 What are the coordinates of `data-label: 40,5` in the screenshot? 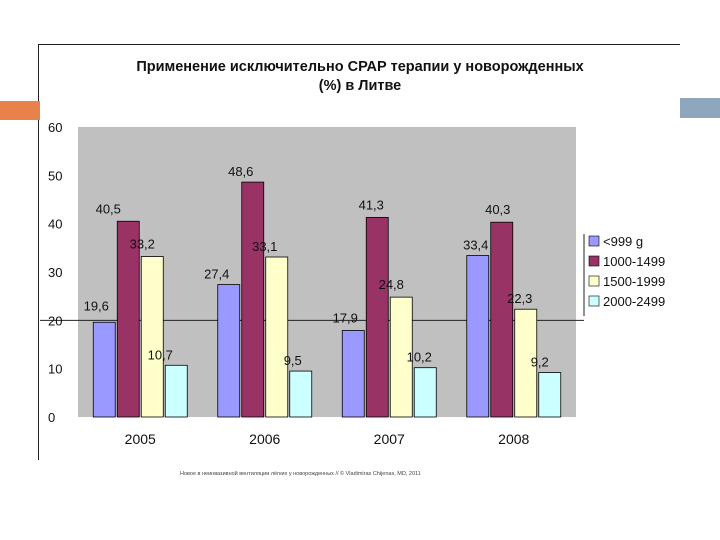 It's located at (108, 208).